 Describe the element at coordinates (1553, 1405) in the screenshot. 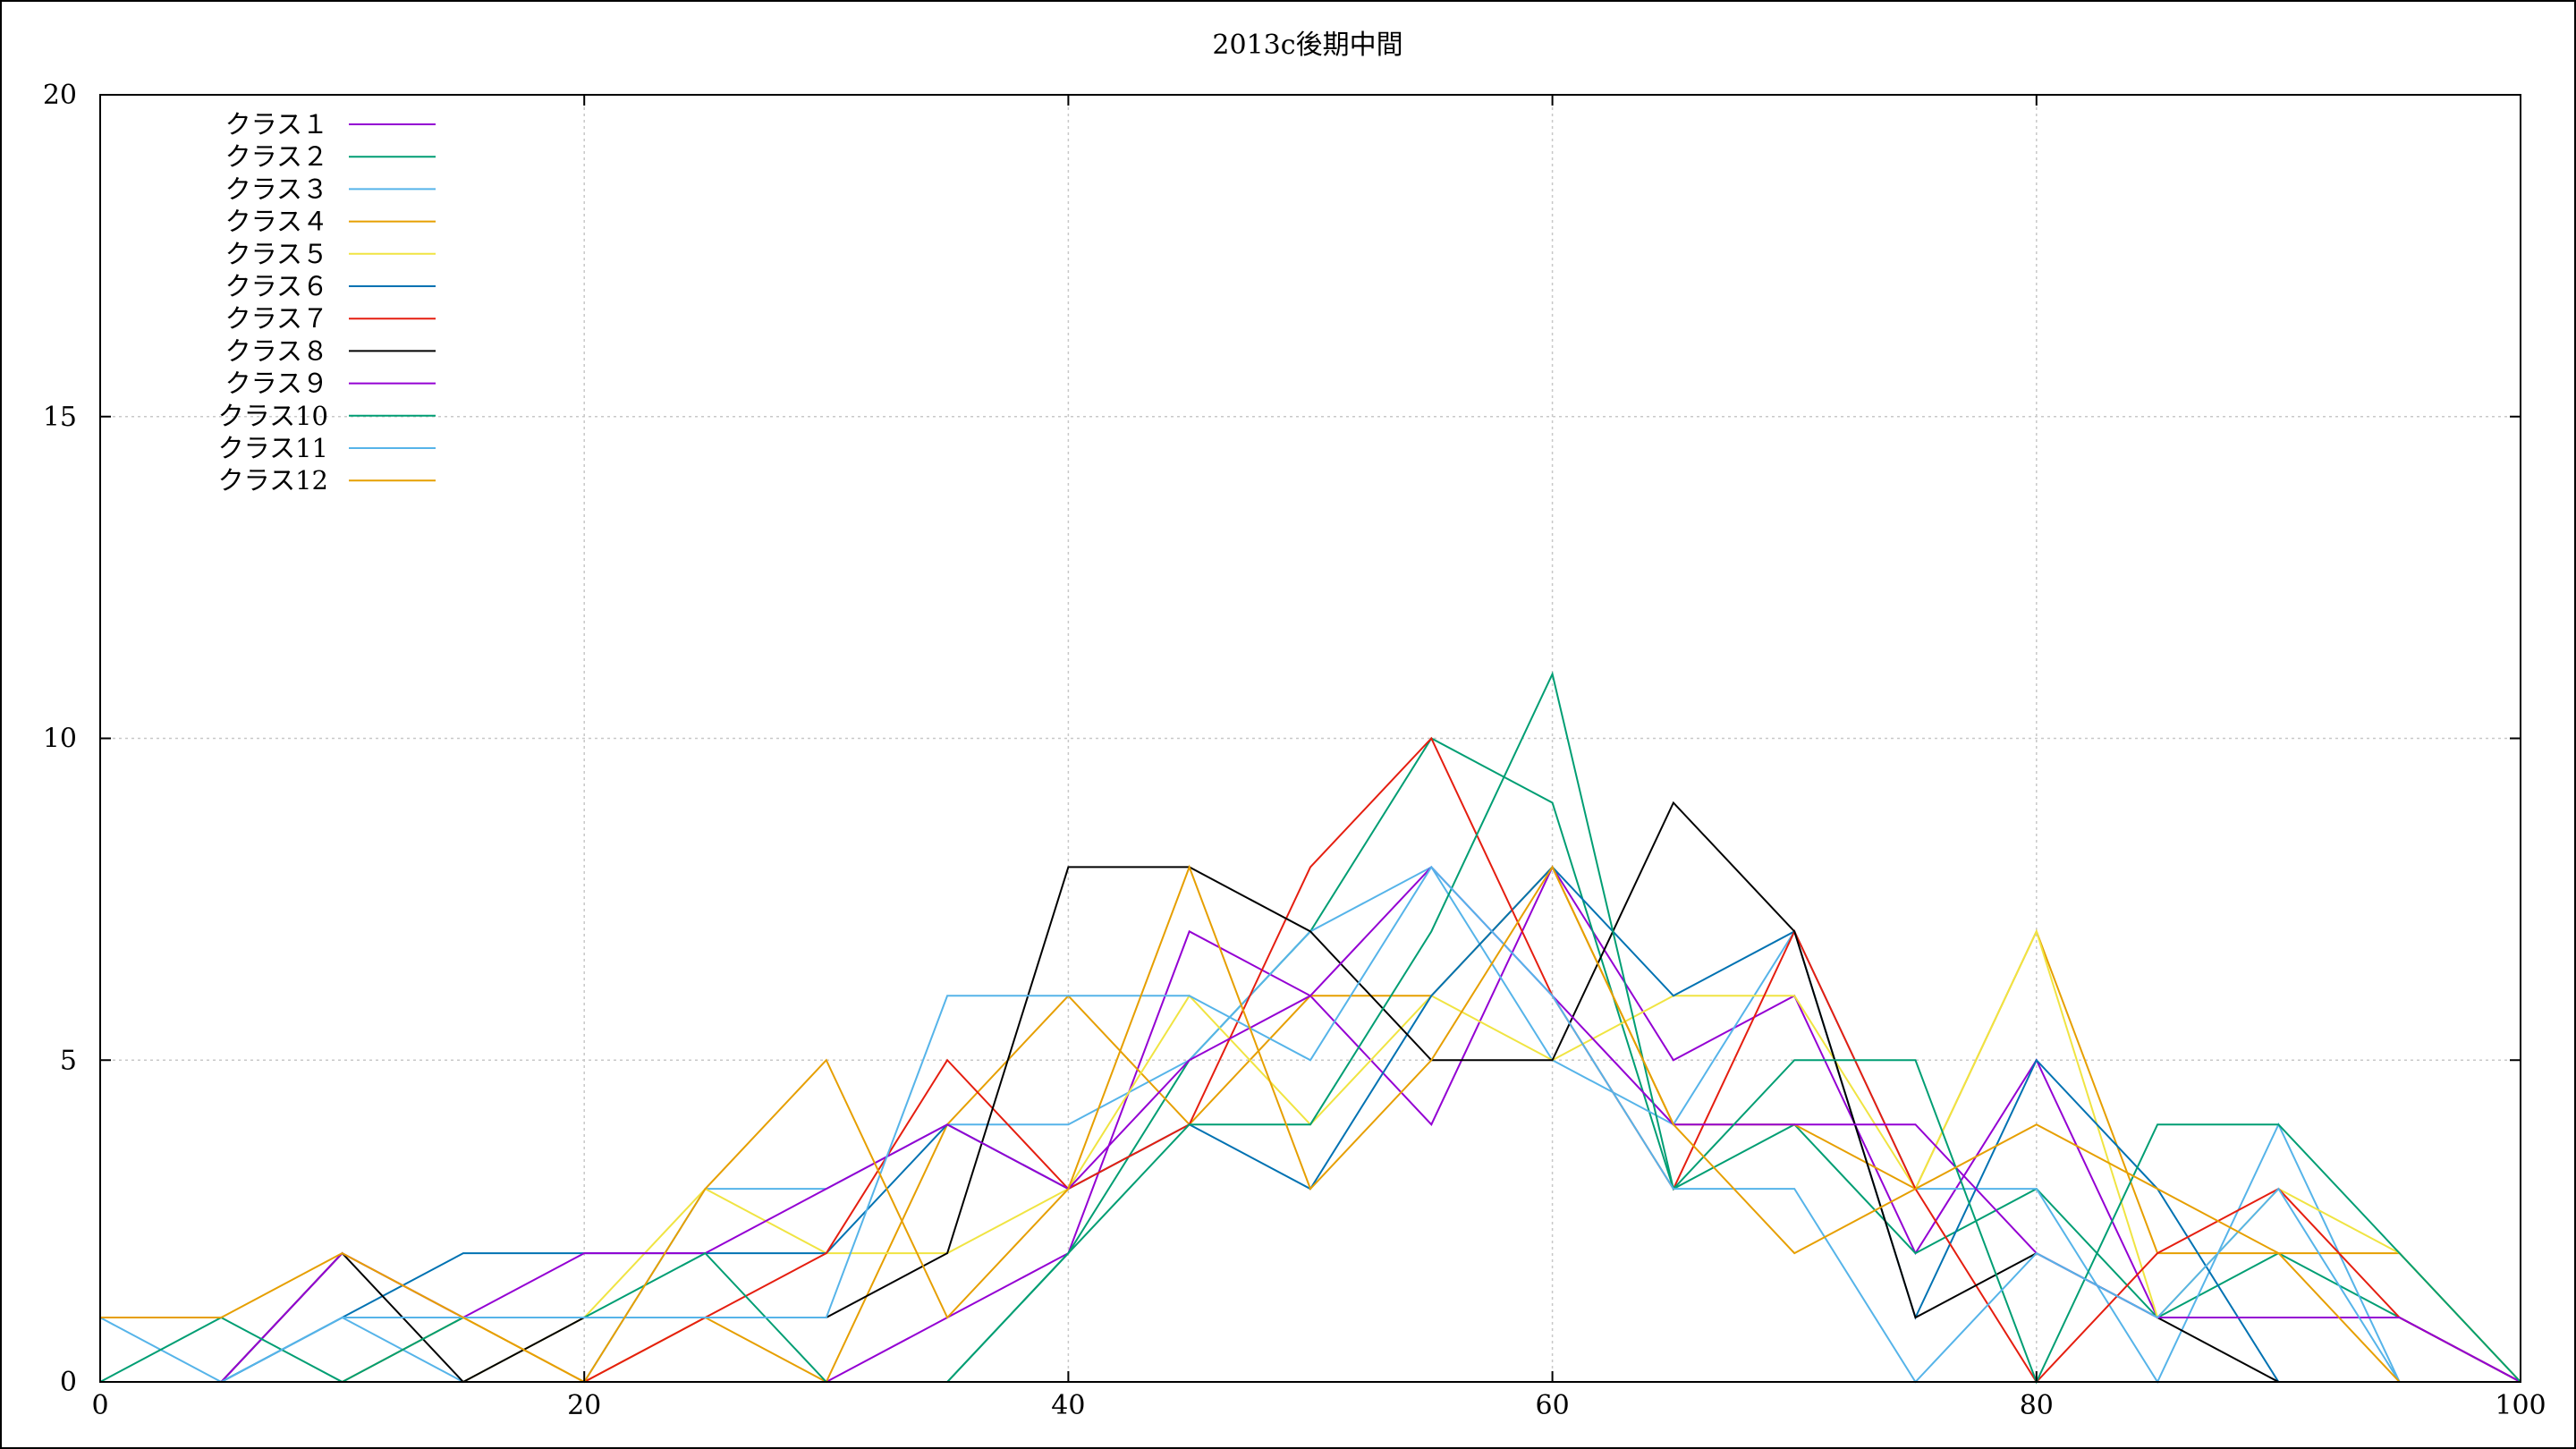

I see `x-tick-label: 60` at that location.